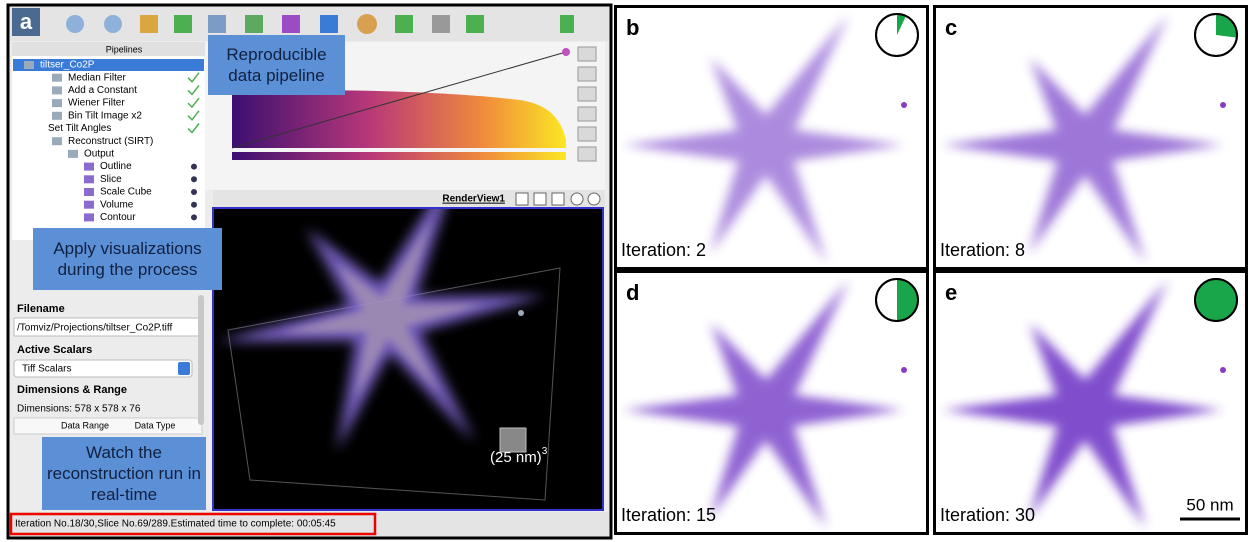  What do you see at coordinates (116, 166) in the screenshot?
I see `pipeline-item: Outline` at bounding box center [116, 166].